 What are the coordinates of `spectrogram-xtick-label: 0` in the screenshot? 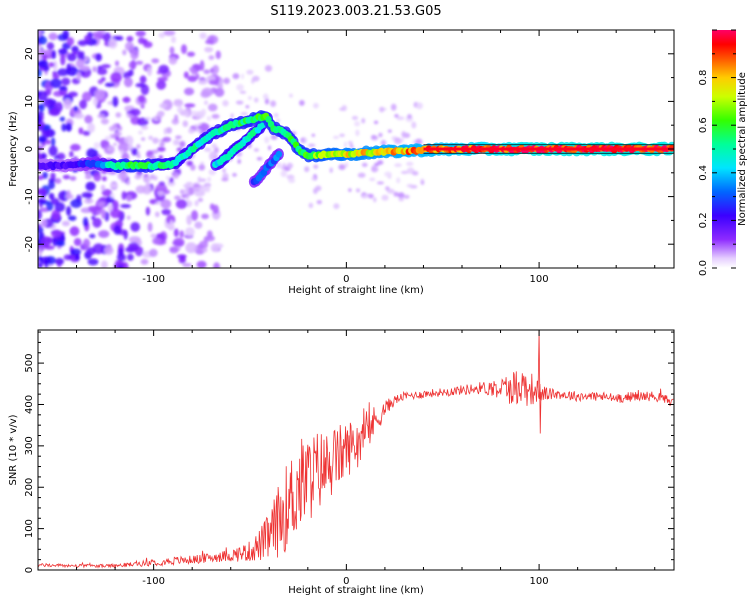 It's located at (346, 279).